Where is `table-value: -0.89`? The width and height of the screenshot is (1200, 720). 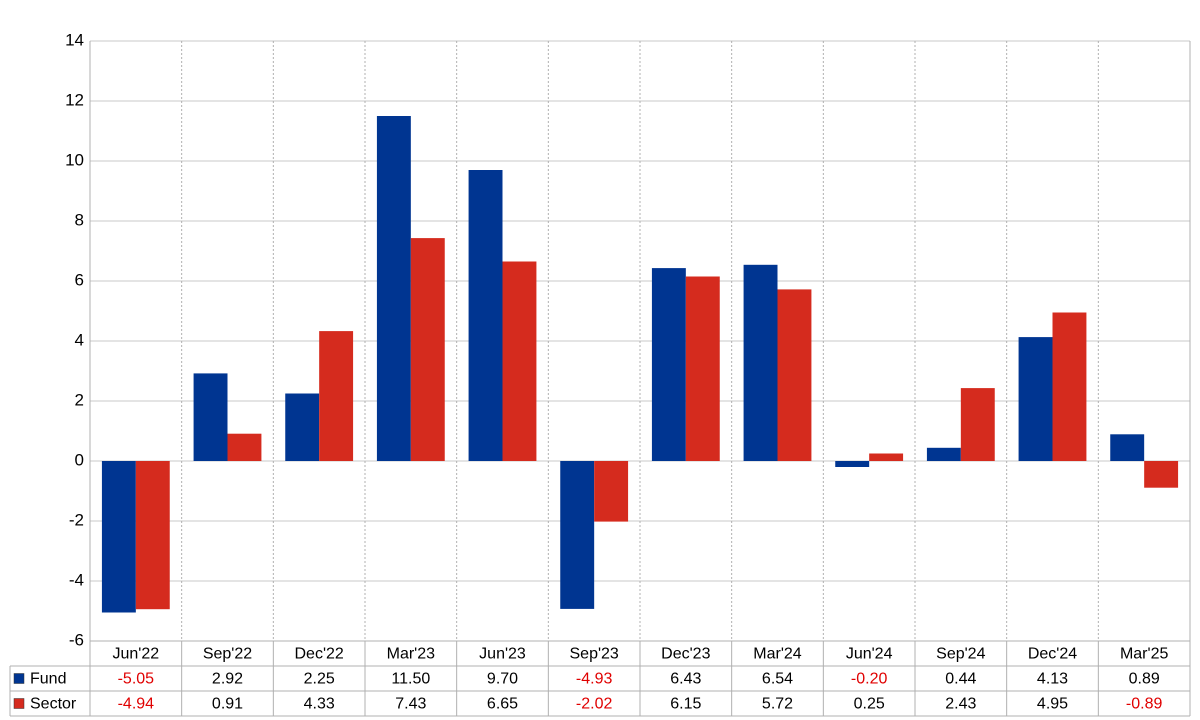
table-value: -0.89 is located at coordinates (1144, 704).